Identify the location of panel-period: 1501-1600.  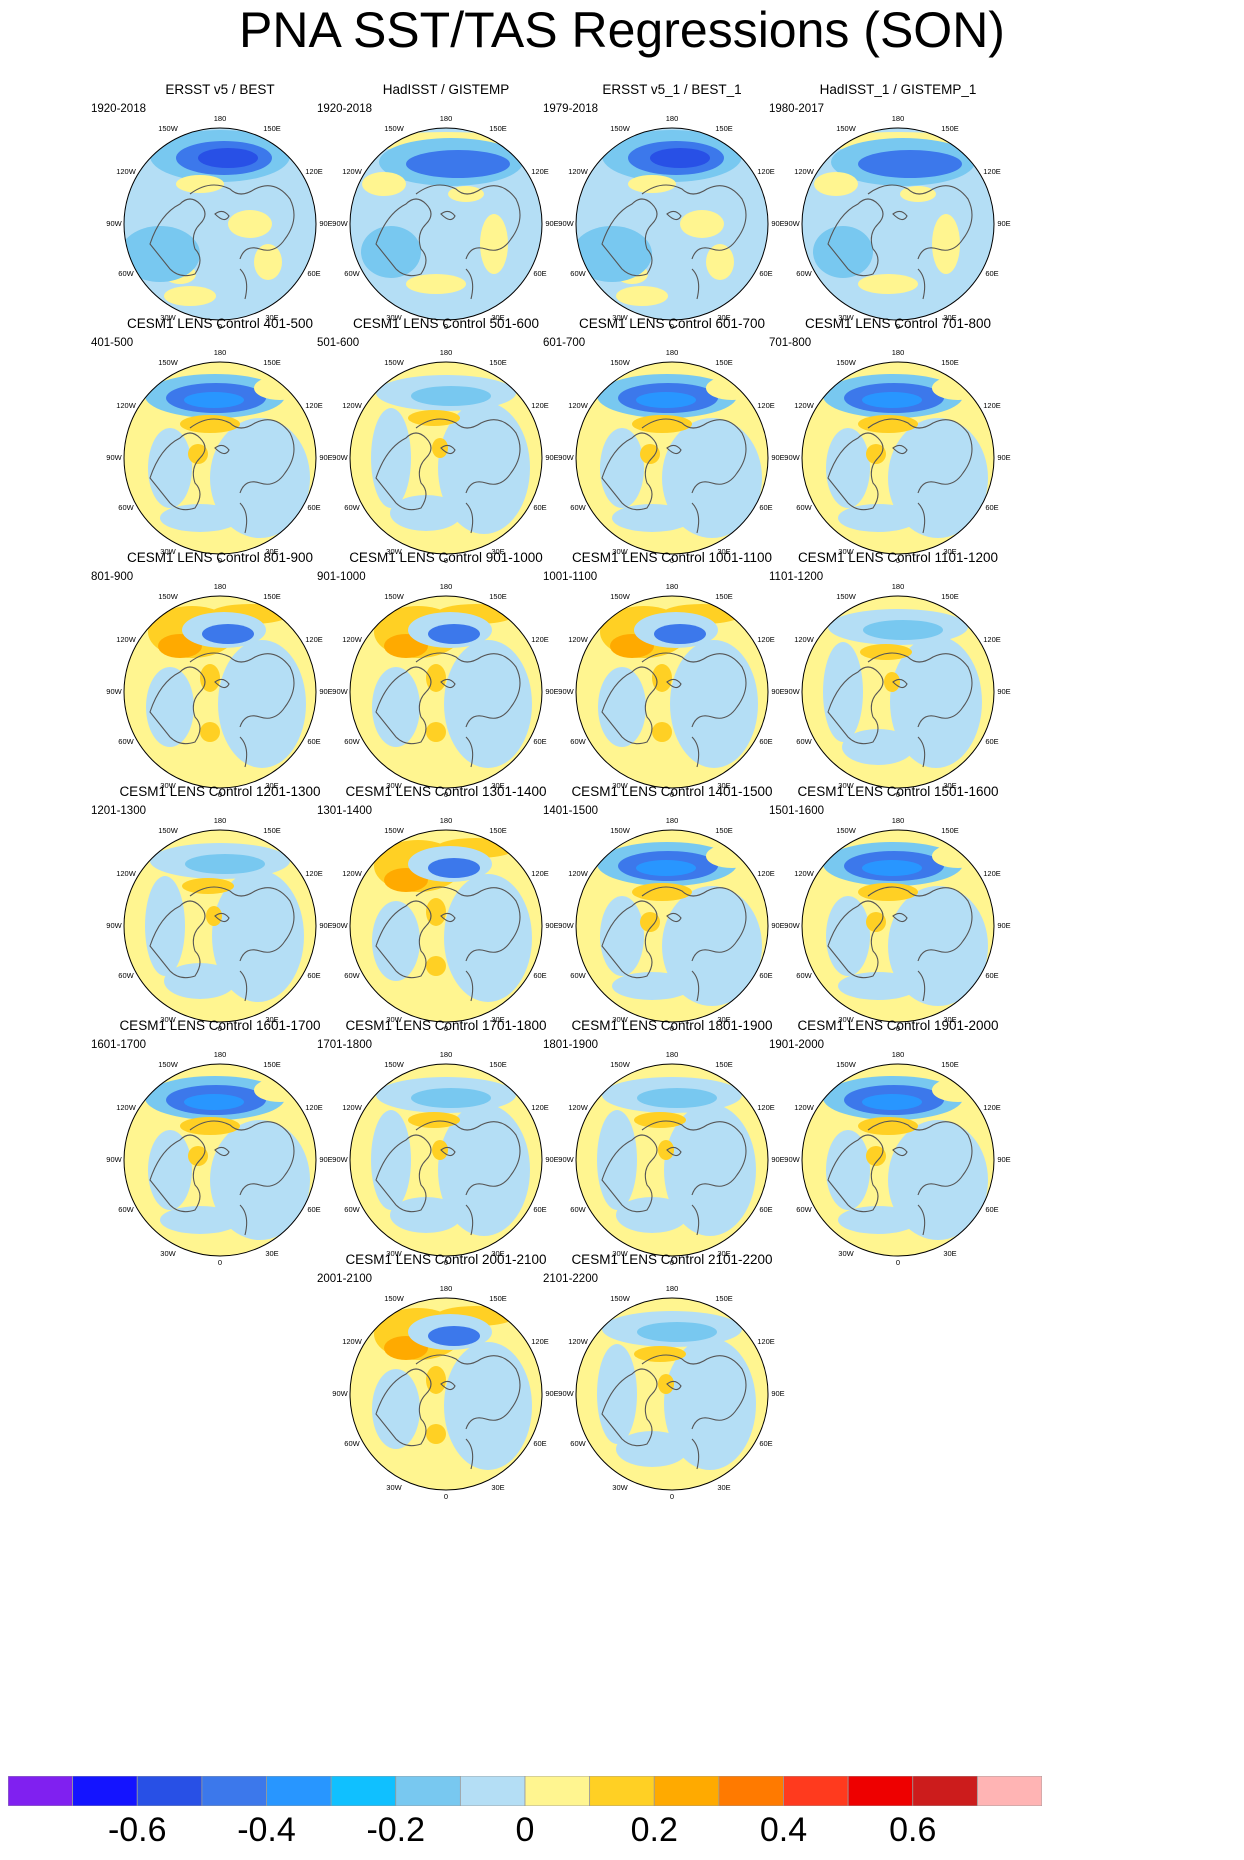
(796, 811).